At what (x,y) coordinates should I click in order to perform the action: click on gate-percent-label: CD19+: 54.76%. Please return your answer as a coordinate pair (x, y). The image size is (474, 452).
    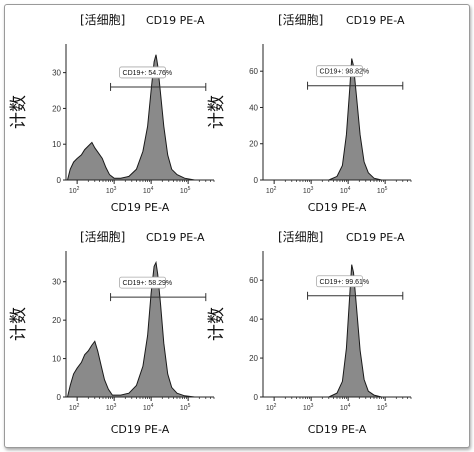
    Looking at the image, I should click on (148, 73).